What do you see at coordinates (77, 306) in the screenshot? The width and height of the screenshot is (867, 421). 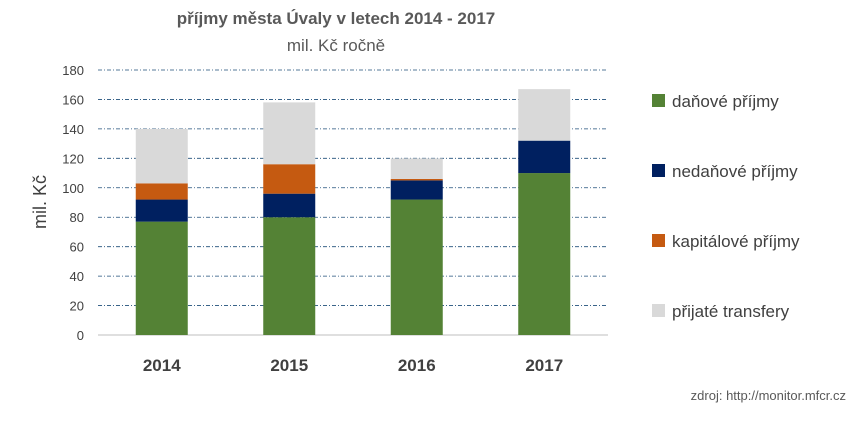 I see `y-tick-label: 20` at bounding box center [77, 306].